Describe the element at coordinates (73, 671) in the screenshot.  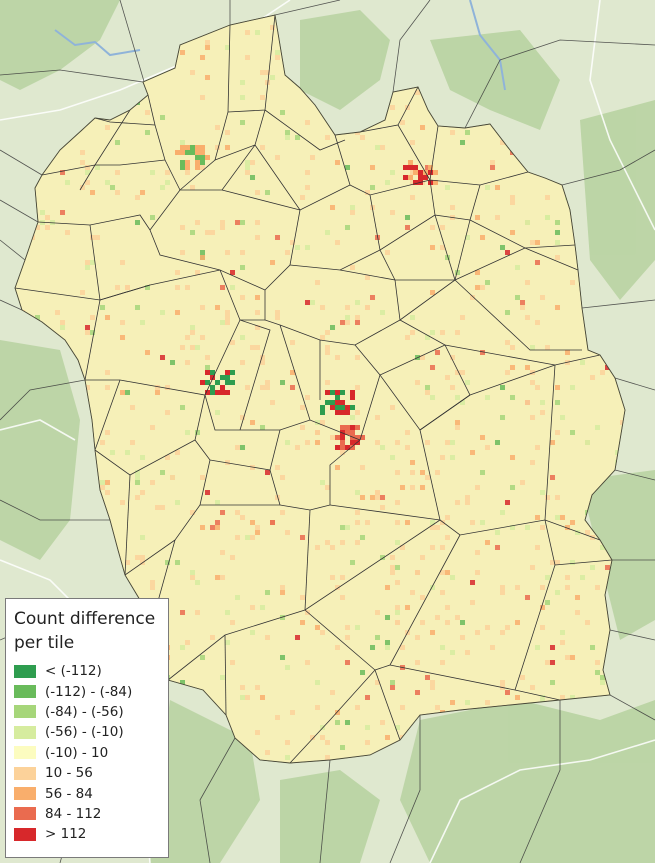
I see `legend-label: < (-112)` at that location.